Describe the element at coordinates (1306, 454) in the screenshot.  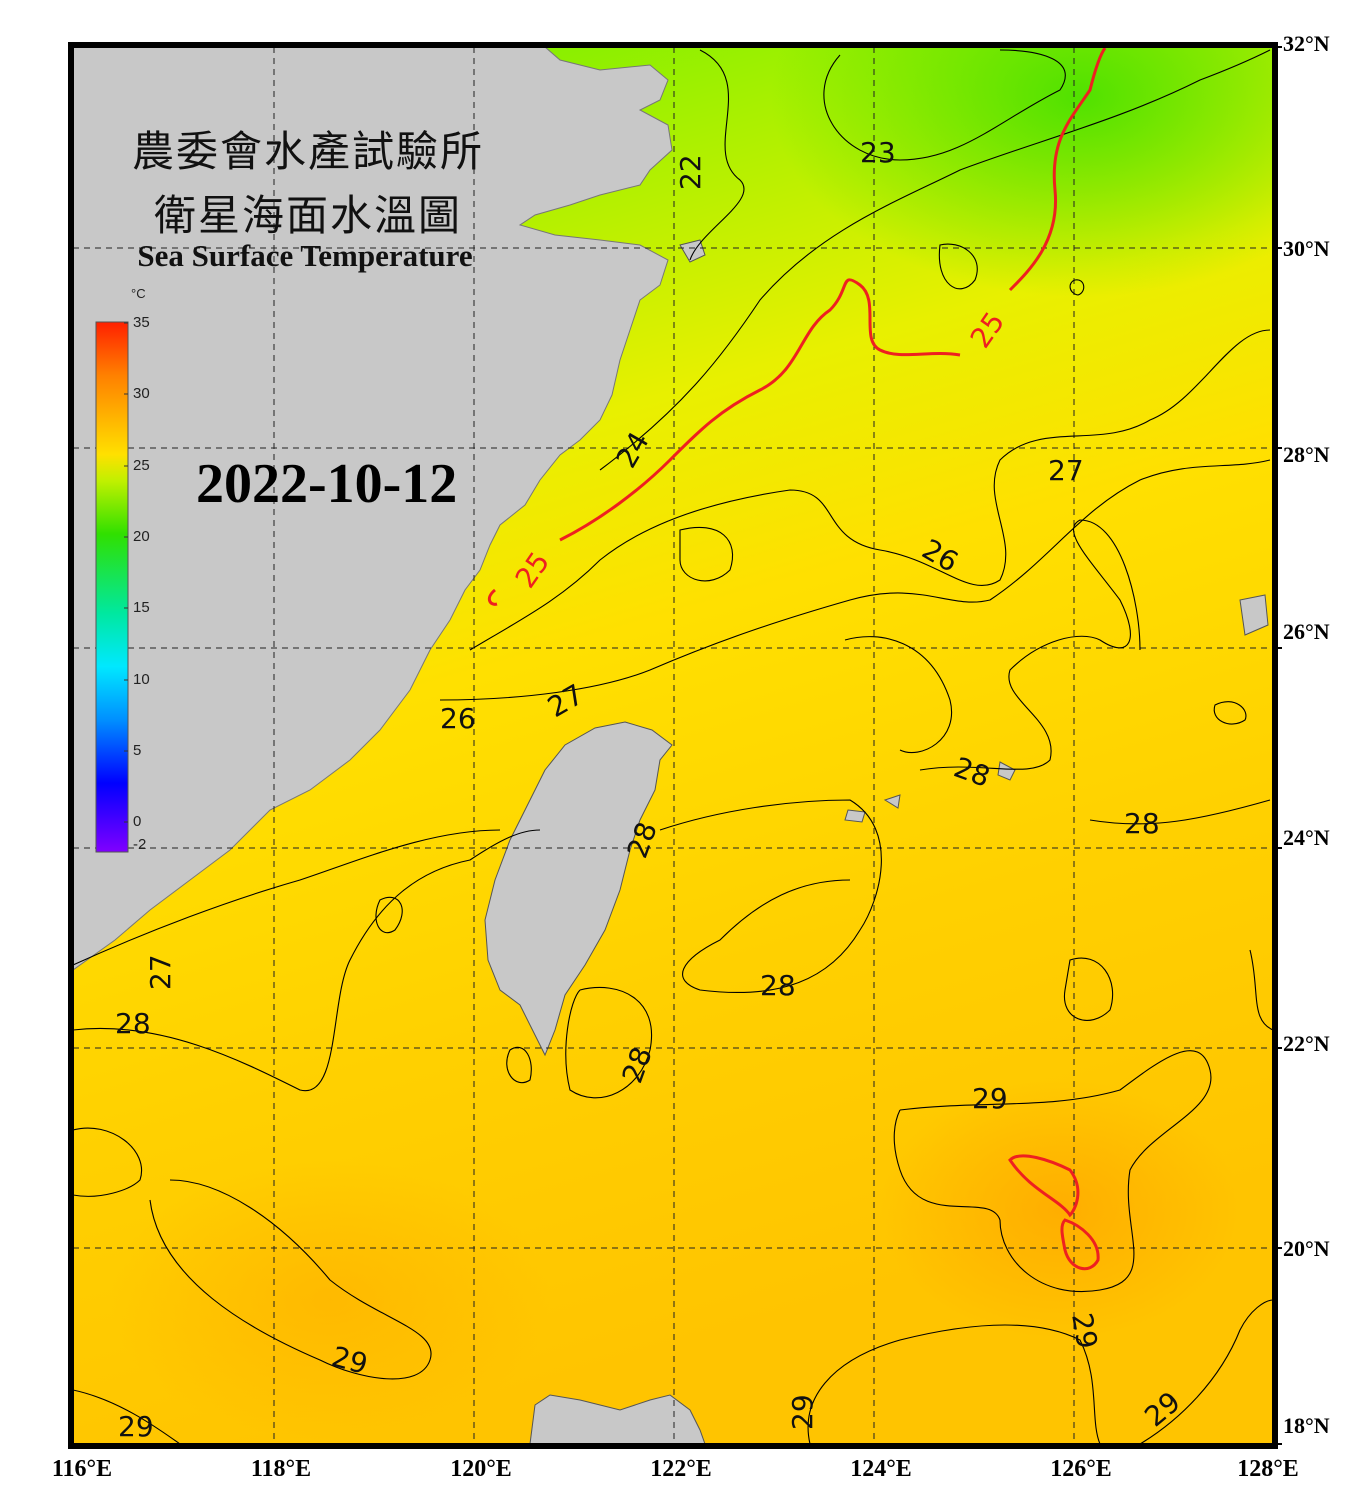
I see `lat-label: 28°N` at that location.